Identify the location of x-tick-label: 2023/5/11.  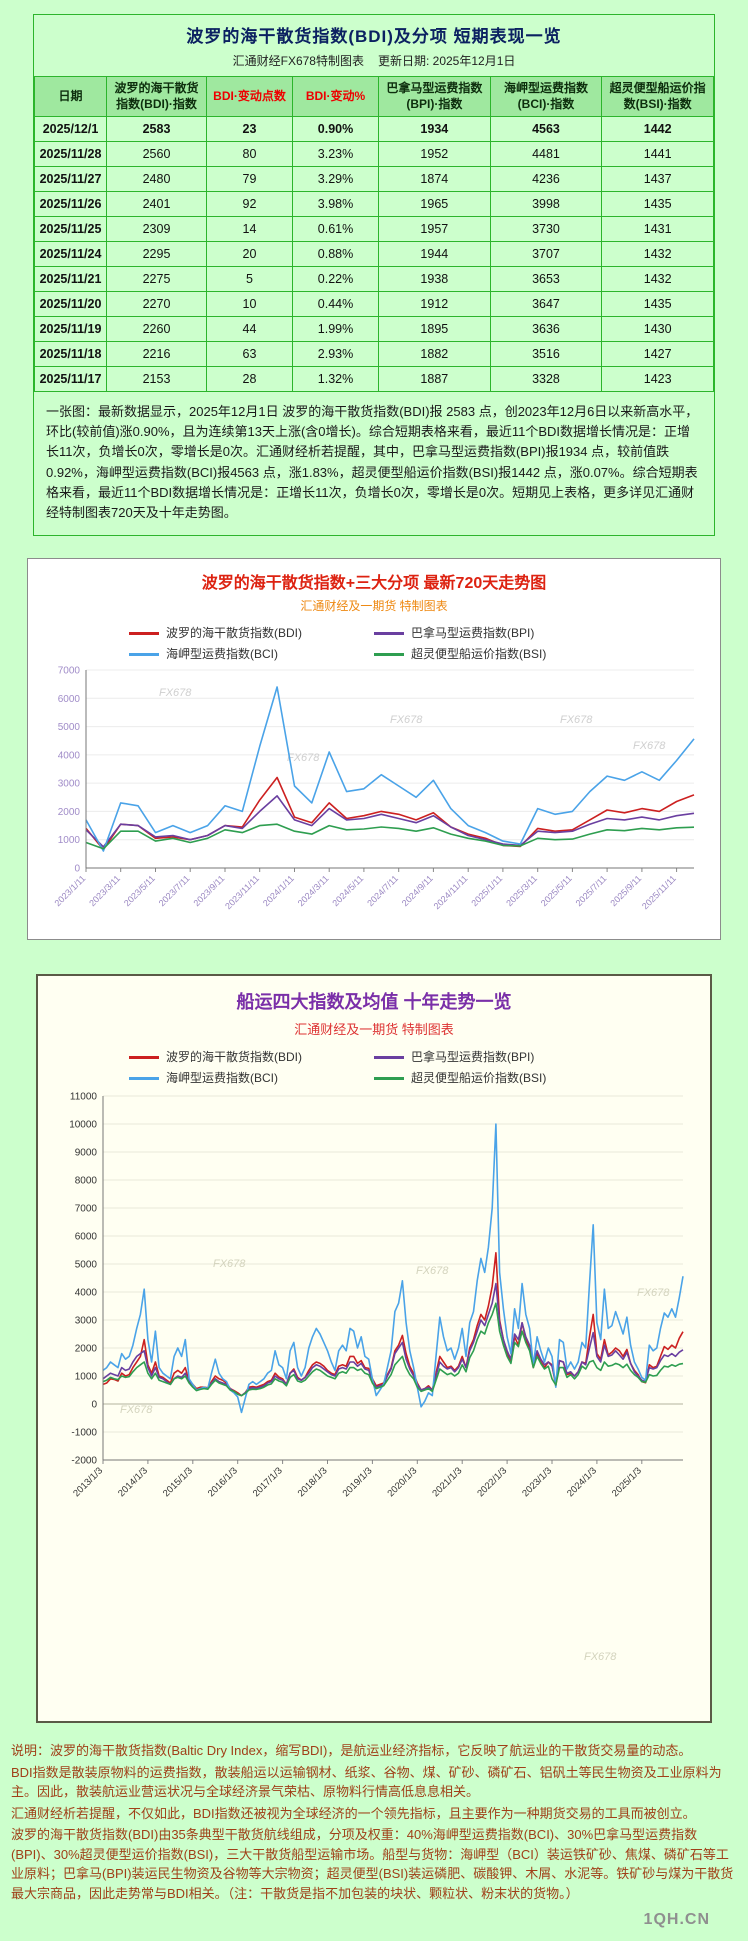
(139, 890).